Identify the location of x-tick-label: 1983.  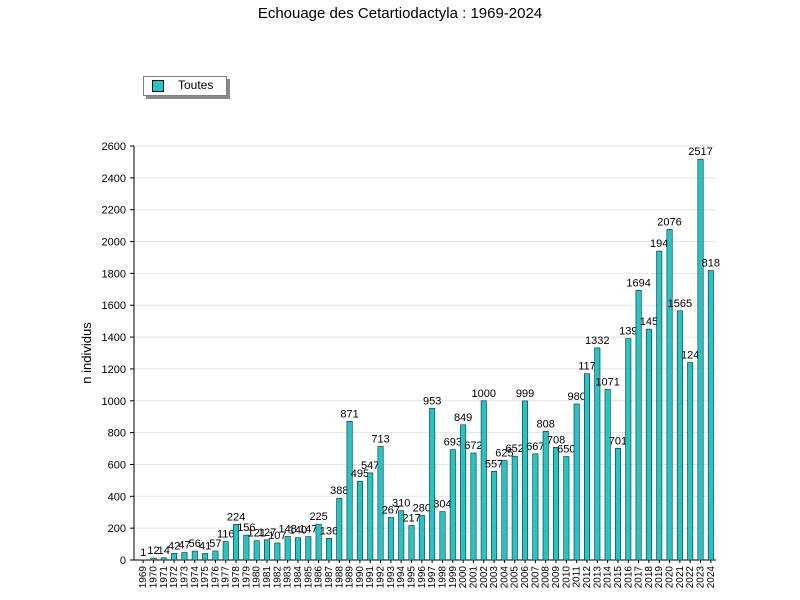
(288, 577).